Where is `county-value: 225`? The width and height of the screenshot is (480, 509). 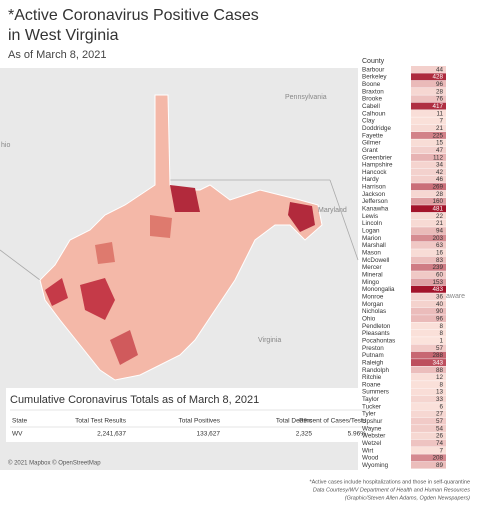 county-value: 225 is located at coordinates (437, 135).